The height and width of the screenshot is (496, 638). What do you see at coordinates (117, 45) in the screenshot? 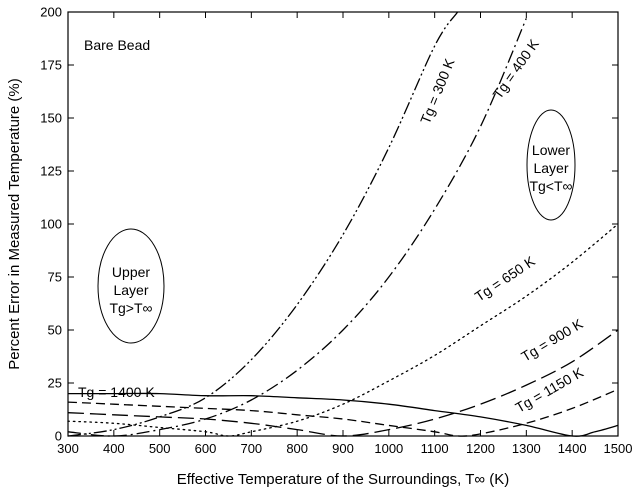
I see `bare-bead-label: Bare Bead` at bounding box center [117, 45].